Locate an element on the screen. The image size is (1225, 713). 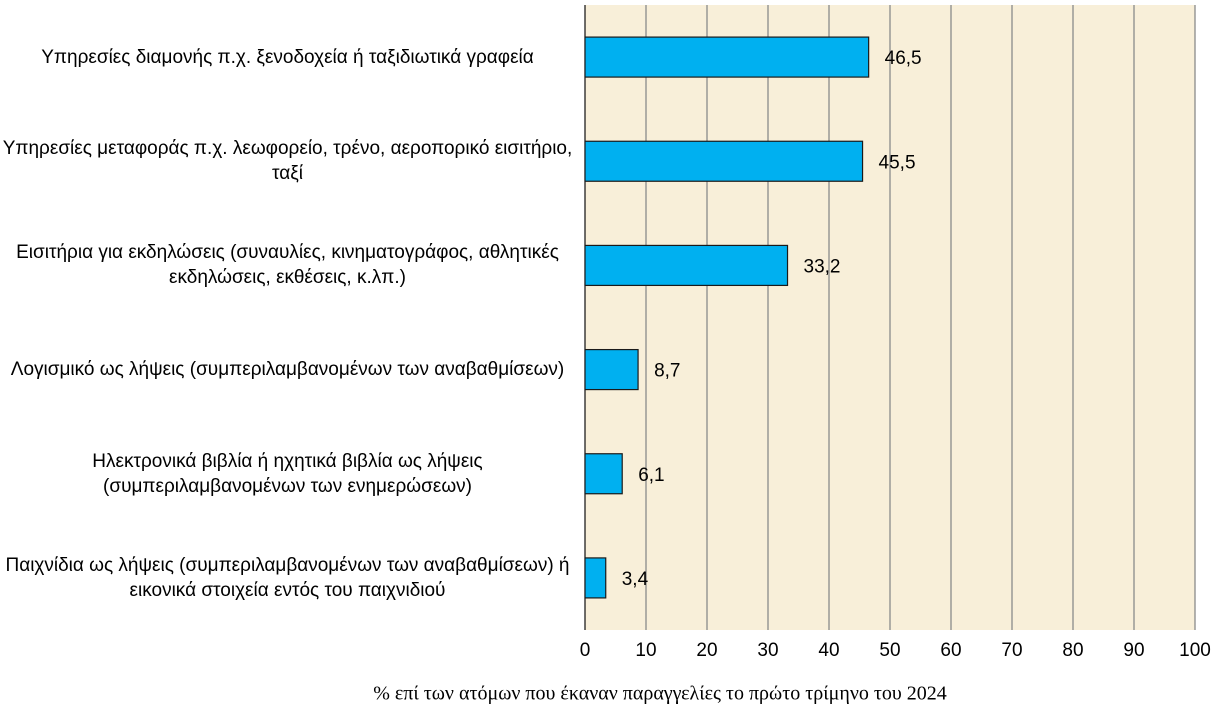
data-label: 6,1 is located at coordinates (651, 475).